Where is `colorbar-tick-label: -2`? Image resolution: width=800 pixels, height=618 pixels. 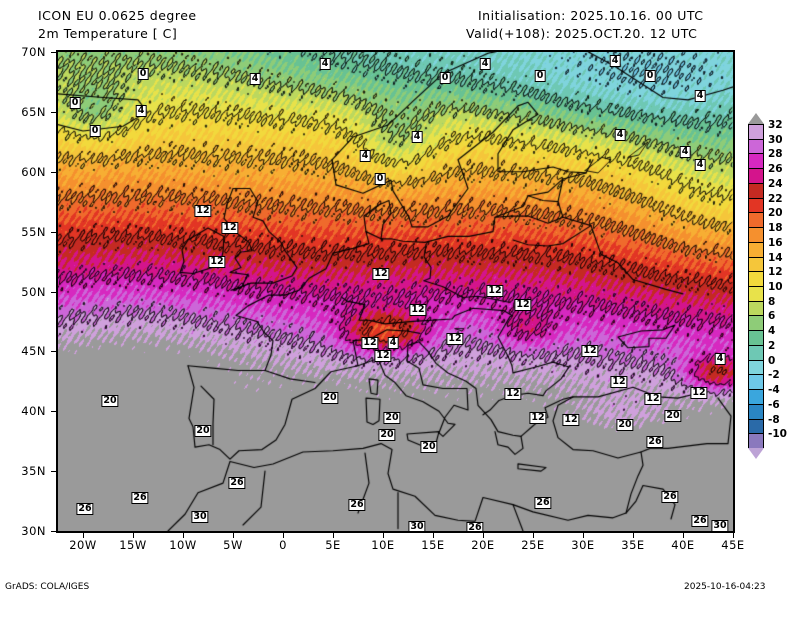
colorbar-tick-label: -2 is located at coordinates (774, 375).